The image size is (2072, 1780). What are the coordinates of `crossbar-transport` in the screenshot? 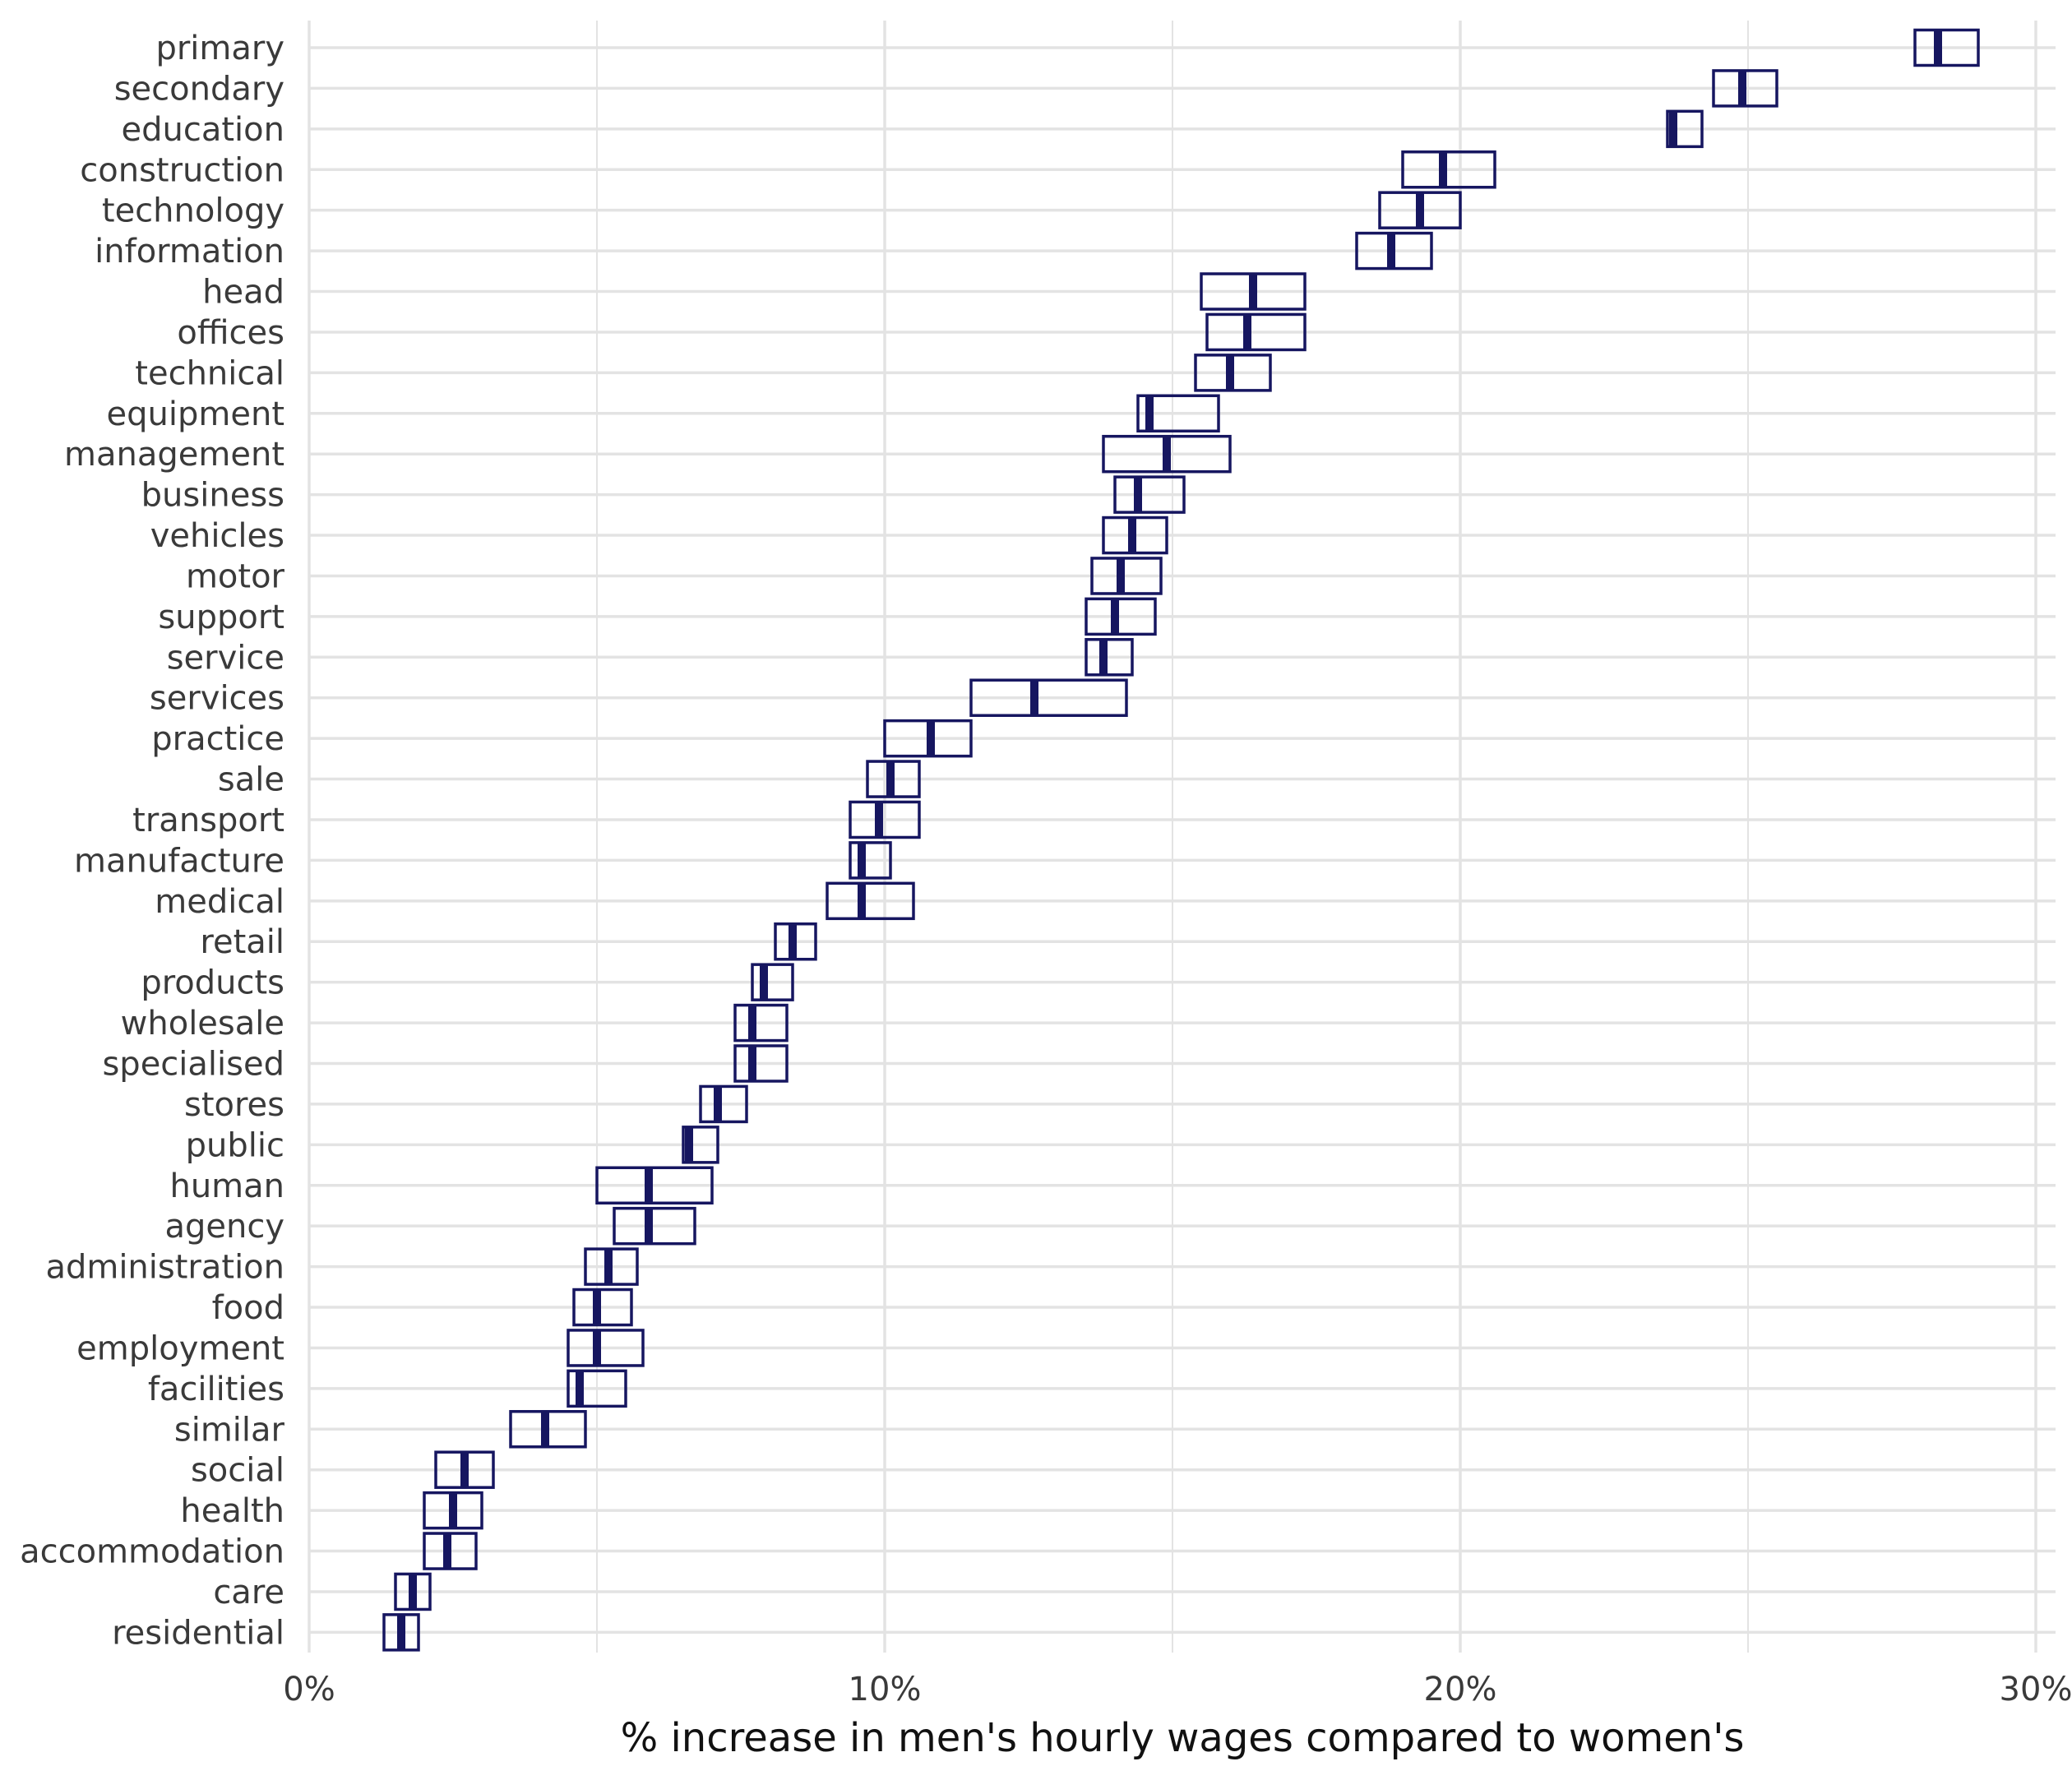 It's located at (885, 819).